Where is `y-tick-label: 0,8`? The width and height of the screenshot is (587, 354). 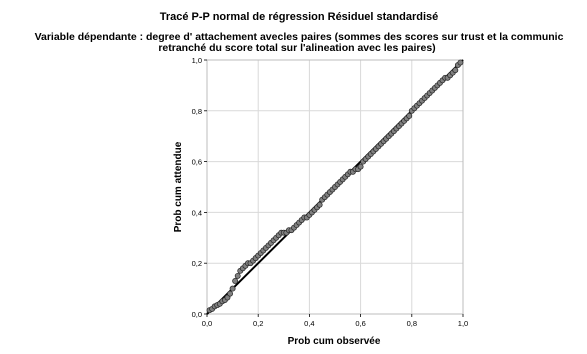 y-tick-label: 0,8 is located at coordinates (197, 111).